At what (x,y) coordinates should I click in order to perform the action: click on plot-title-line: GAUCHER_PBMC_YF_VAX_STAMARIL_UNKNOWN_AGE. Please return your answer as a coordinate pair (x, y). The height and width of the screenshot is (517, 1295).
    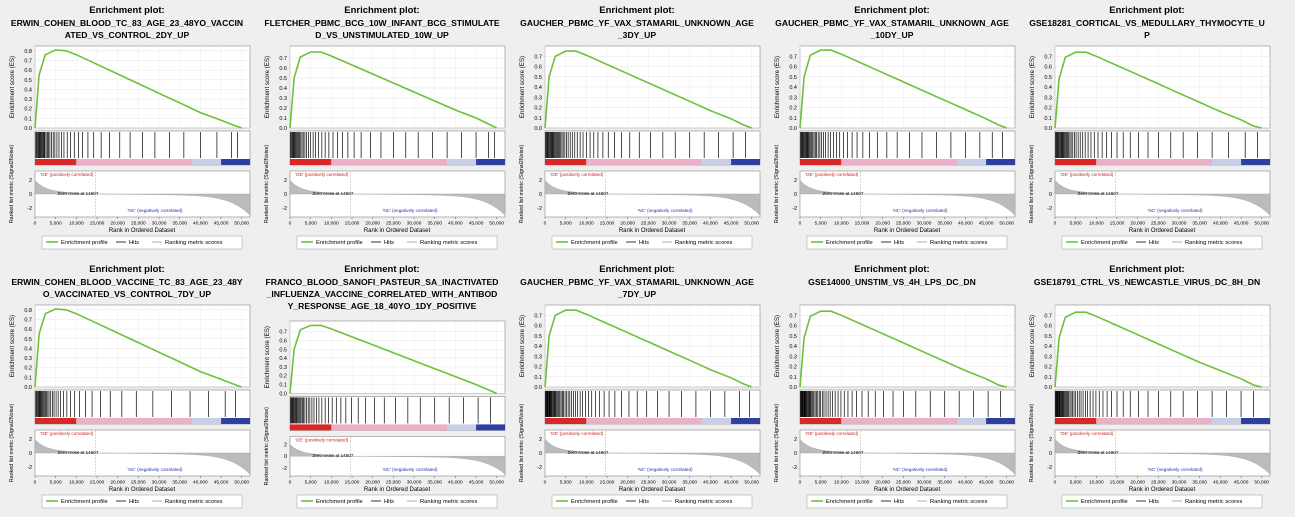
    Looking at the image, I should click on (637, 282).